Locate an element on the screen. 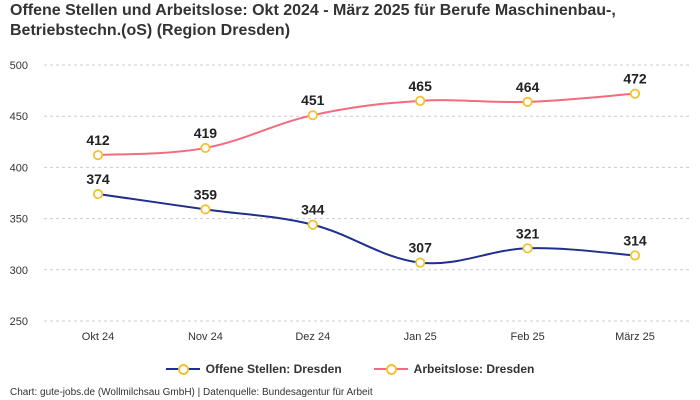  y-tick-500: 500 is located at coordinates (19, 66).